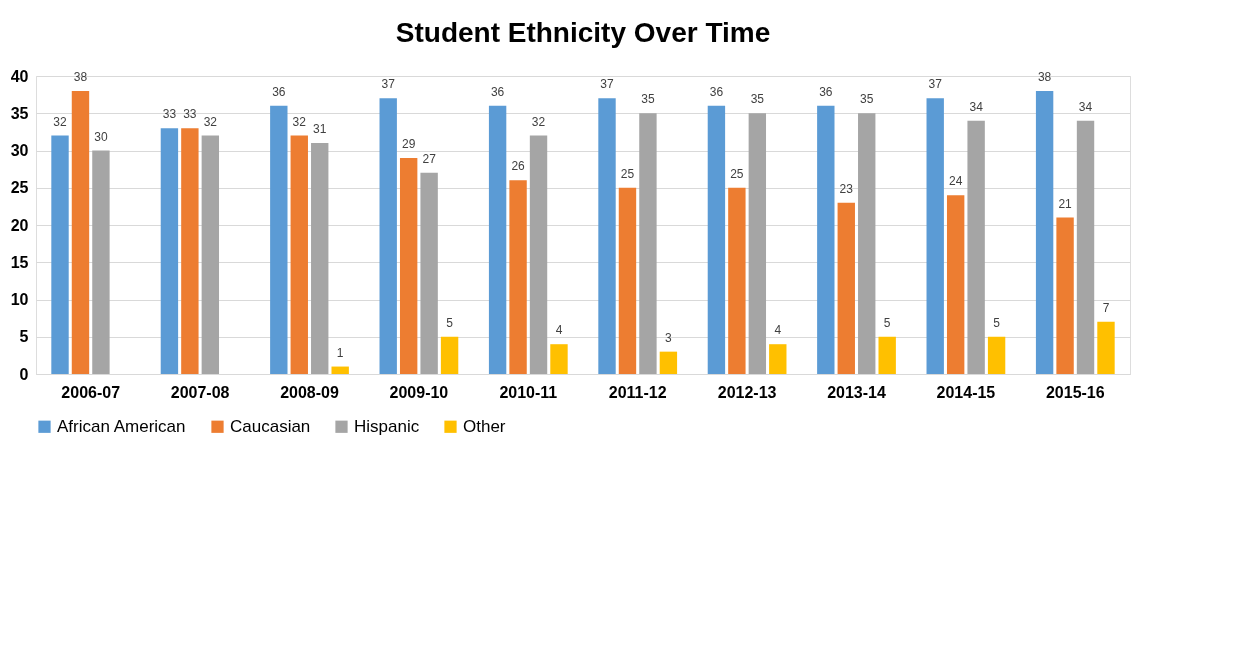 The image size is (1234, 672). I want to click on x-tick-label: 2014-15, so click(966, 392).